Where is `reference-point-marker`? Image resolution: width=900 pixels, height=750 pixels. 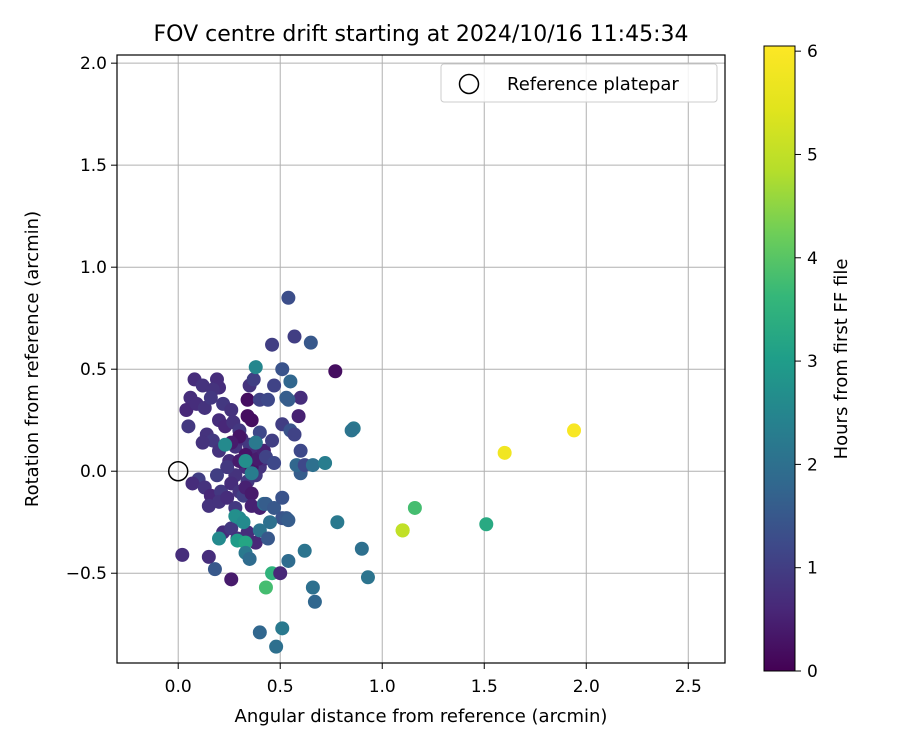 reference-point-marker is located at coordinates (178, 471).